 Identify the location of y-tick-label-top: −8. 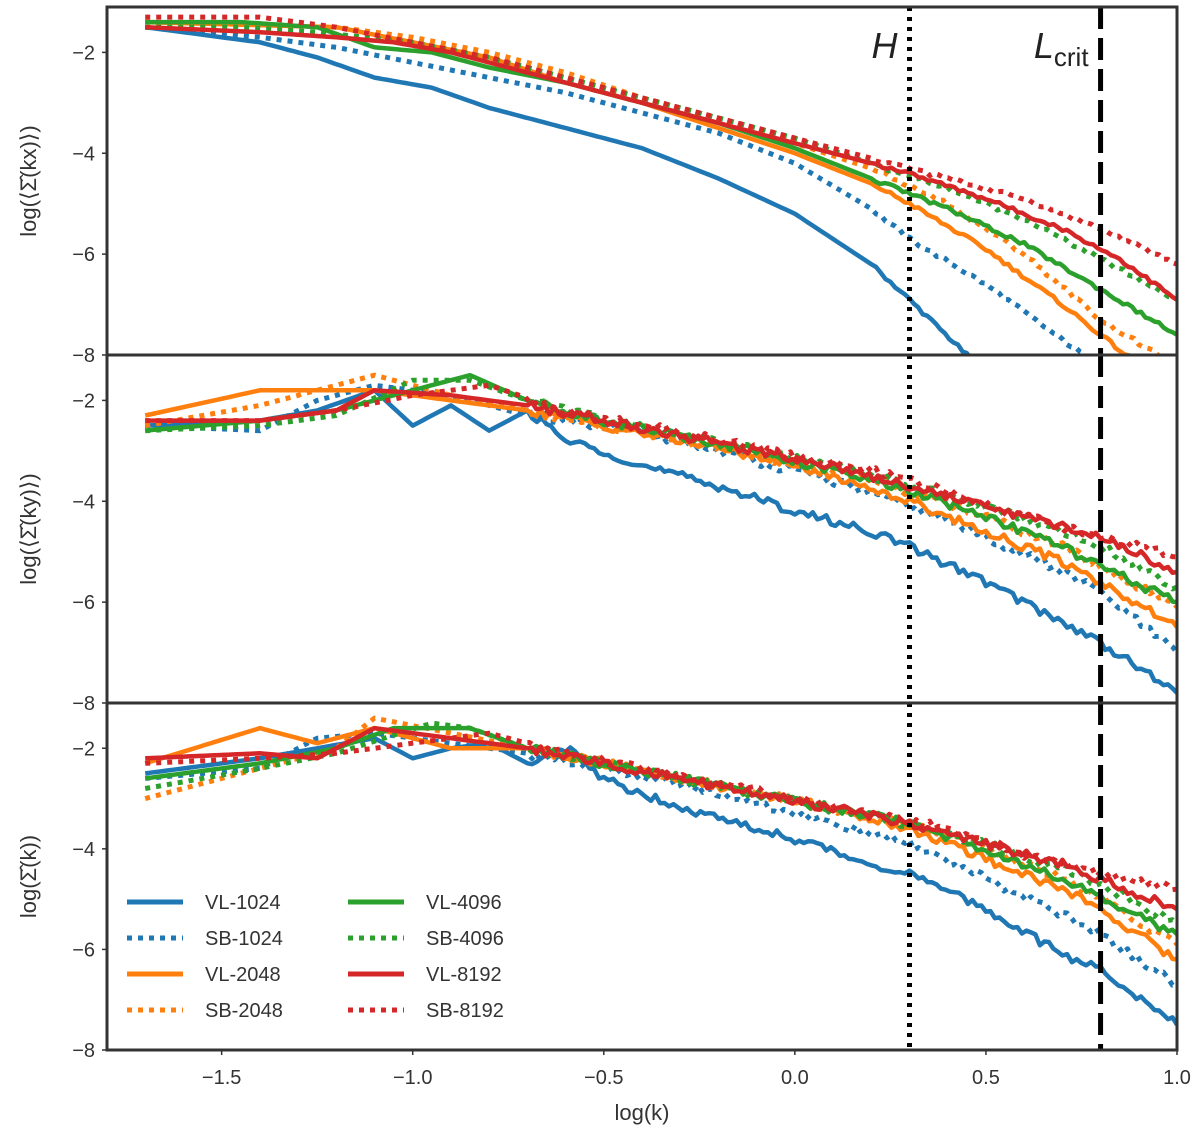
(83, 356).